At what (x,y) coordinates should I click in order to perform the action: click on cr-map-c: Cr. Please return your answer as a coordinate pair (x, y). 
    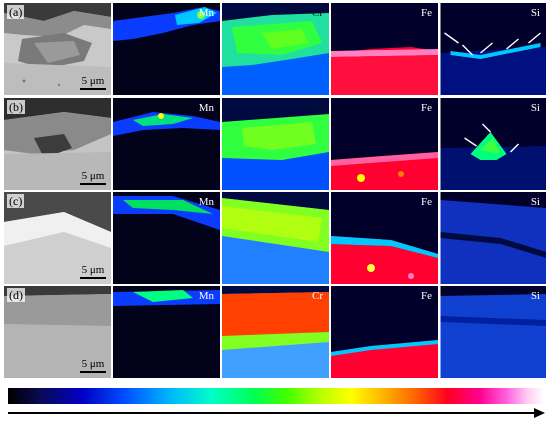
    Looking at the image, I should click on (275, 238).